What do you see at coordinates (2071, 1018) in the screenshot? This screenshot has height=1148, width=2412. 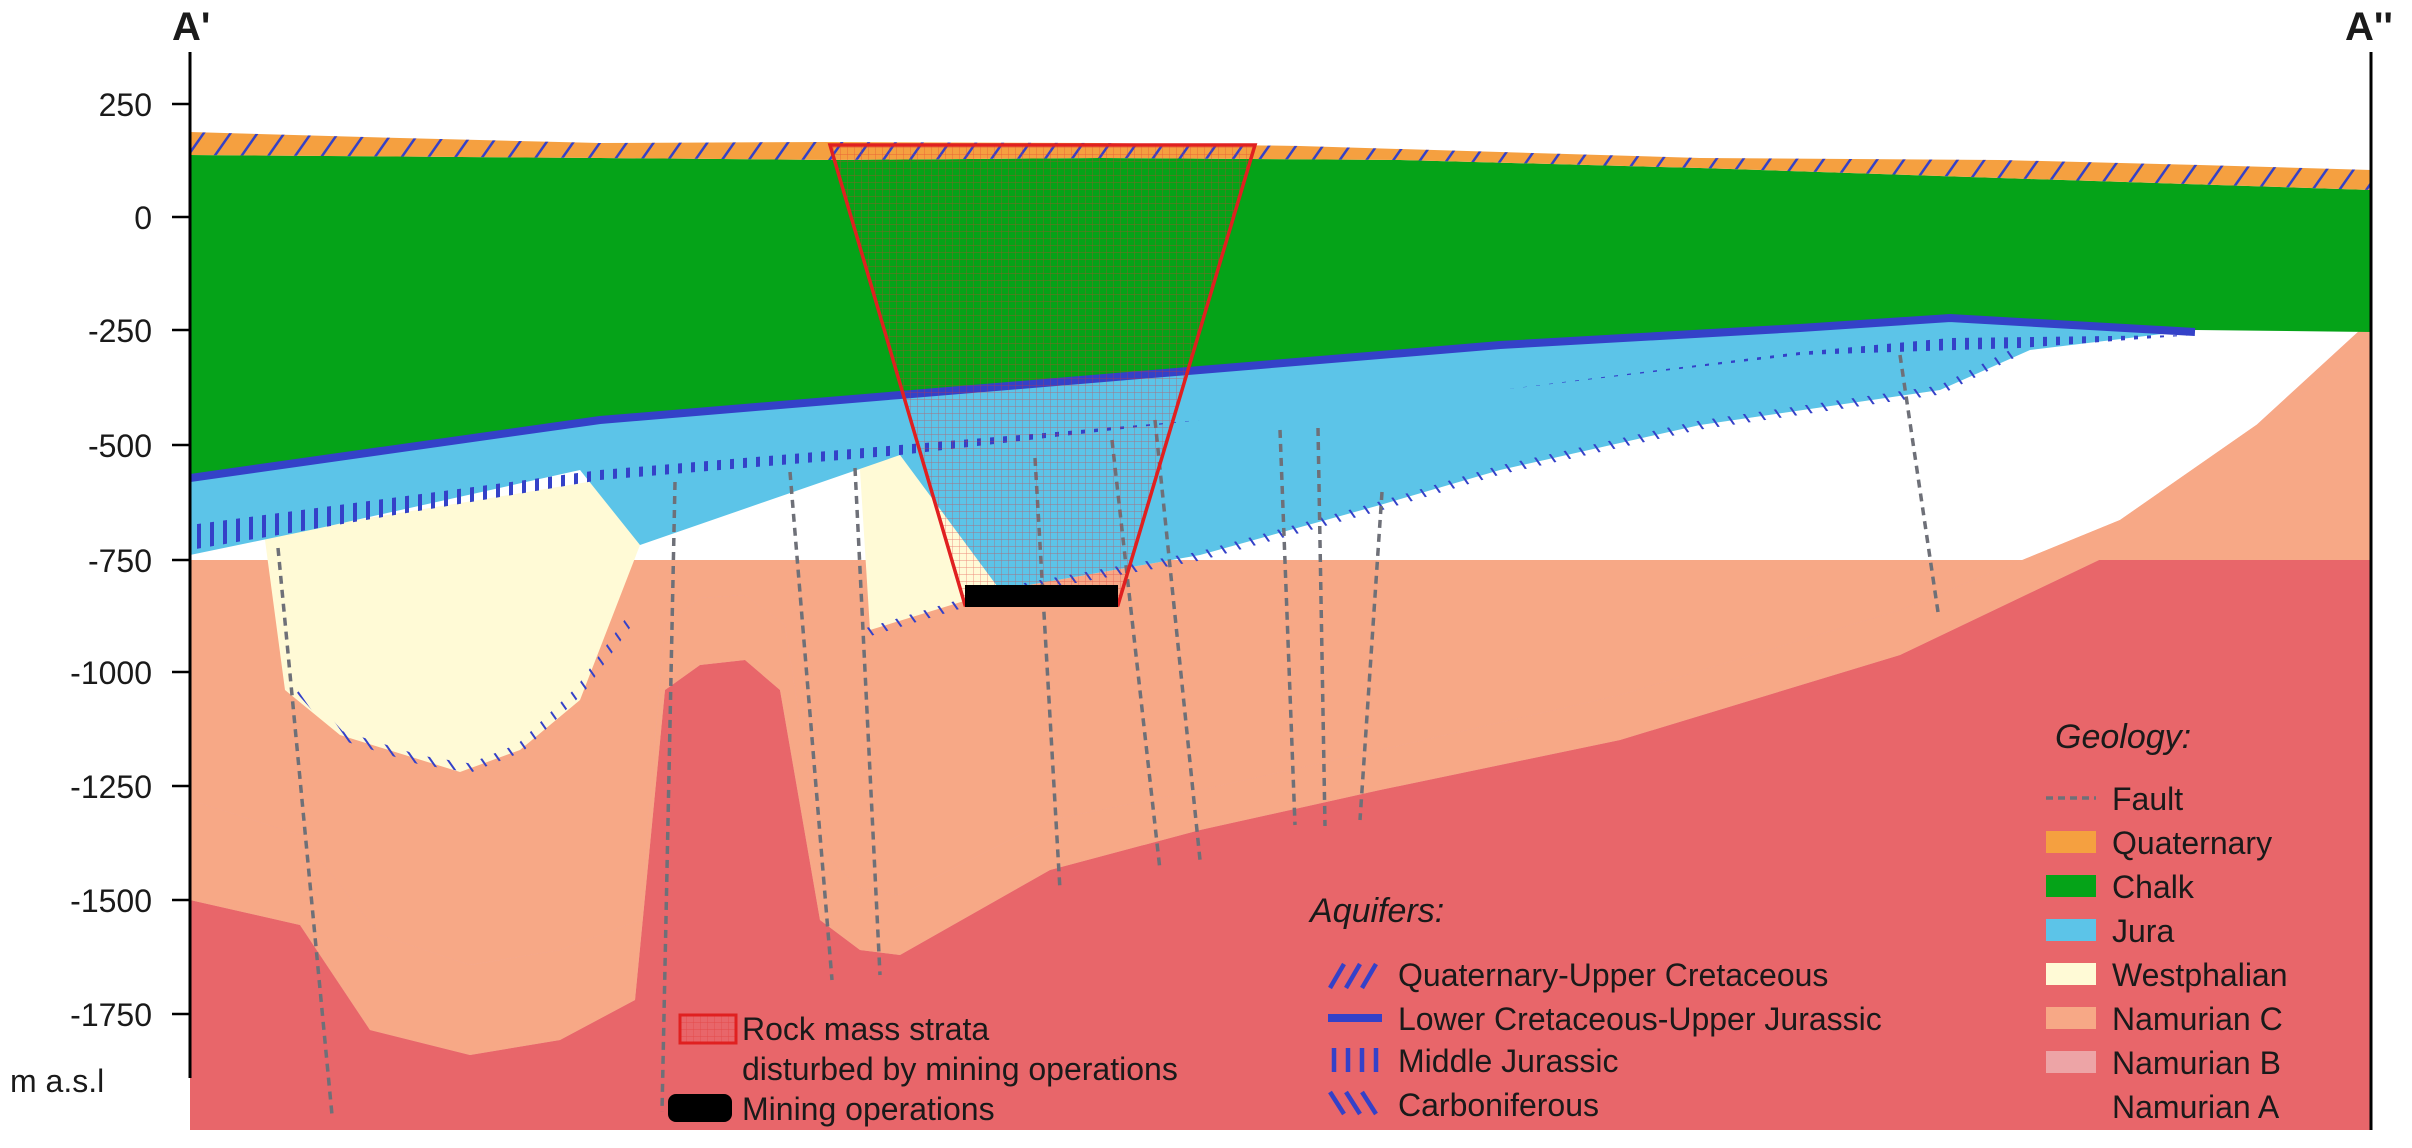 I see `geology-swatch-namurian-c` at bounding box center [2071, 1018].